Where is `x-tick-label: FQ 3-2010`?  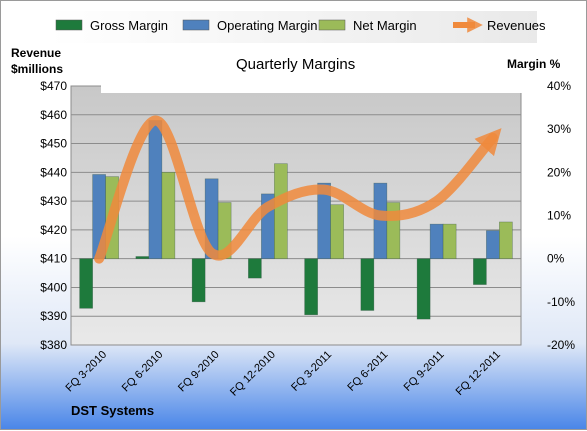 x-tick-label: FQ 3-2010 is located at coordinates (87, 372).